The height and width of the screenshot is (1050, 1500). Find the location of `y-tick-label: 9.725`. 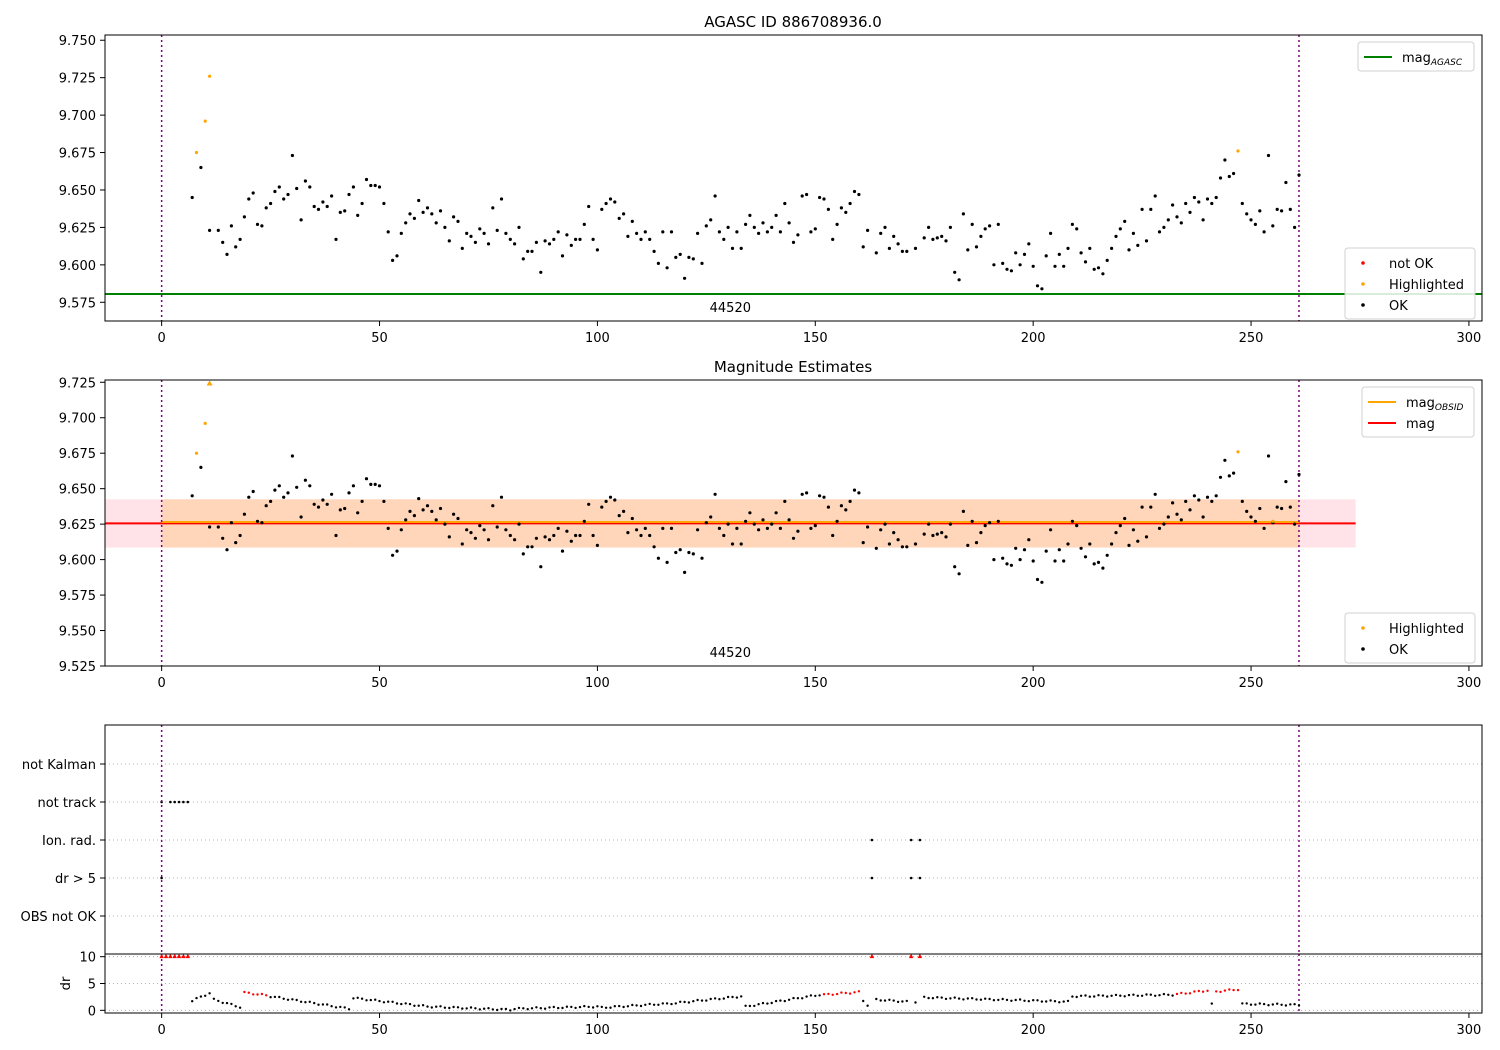

y-tick-label: 9.725 is located at coordinates (77, 383).